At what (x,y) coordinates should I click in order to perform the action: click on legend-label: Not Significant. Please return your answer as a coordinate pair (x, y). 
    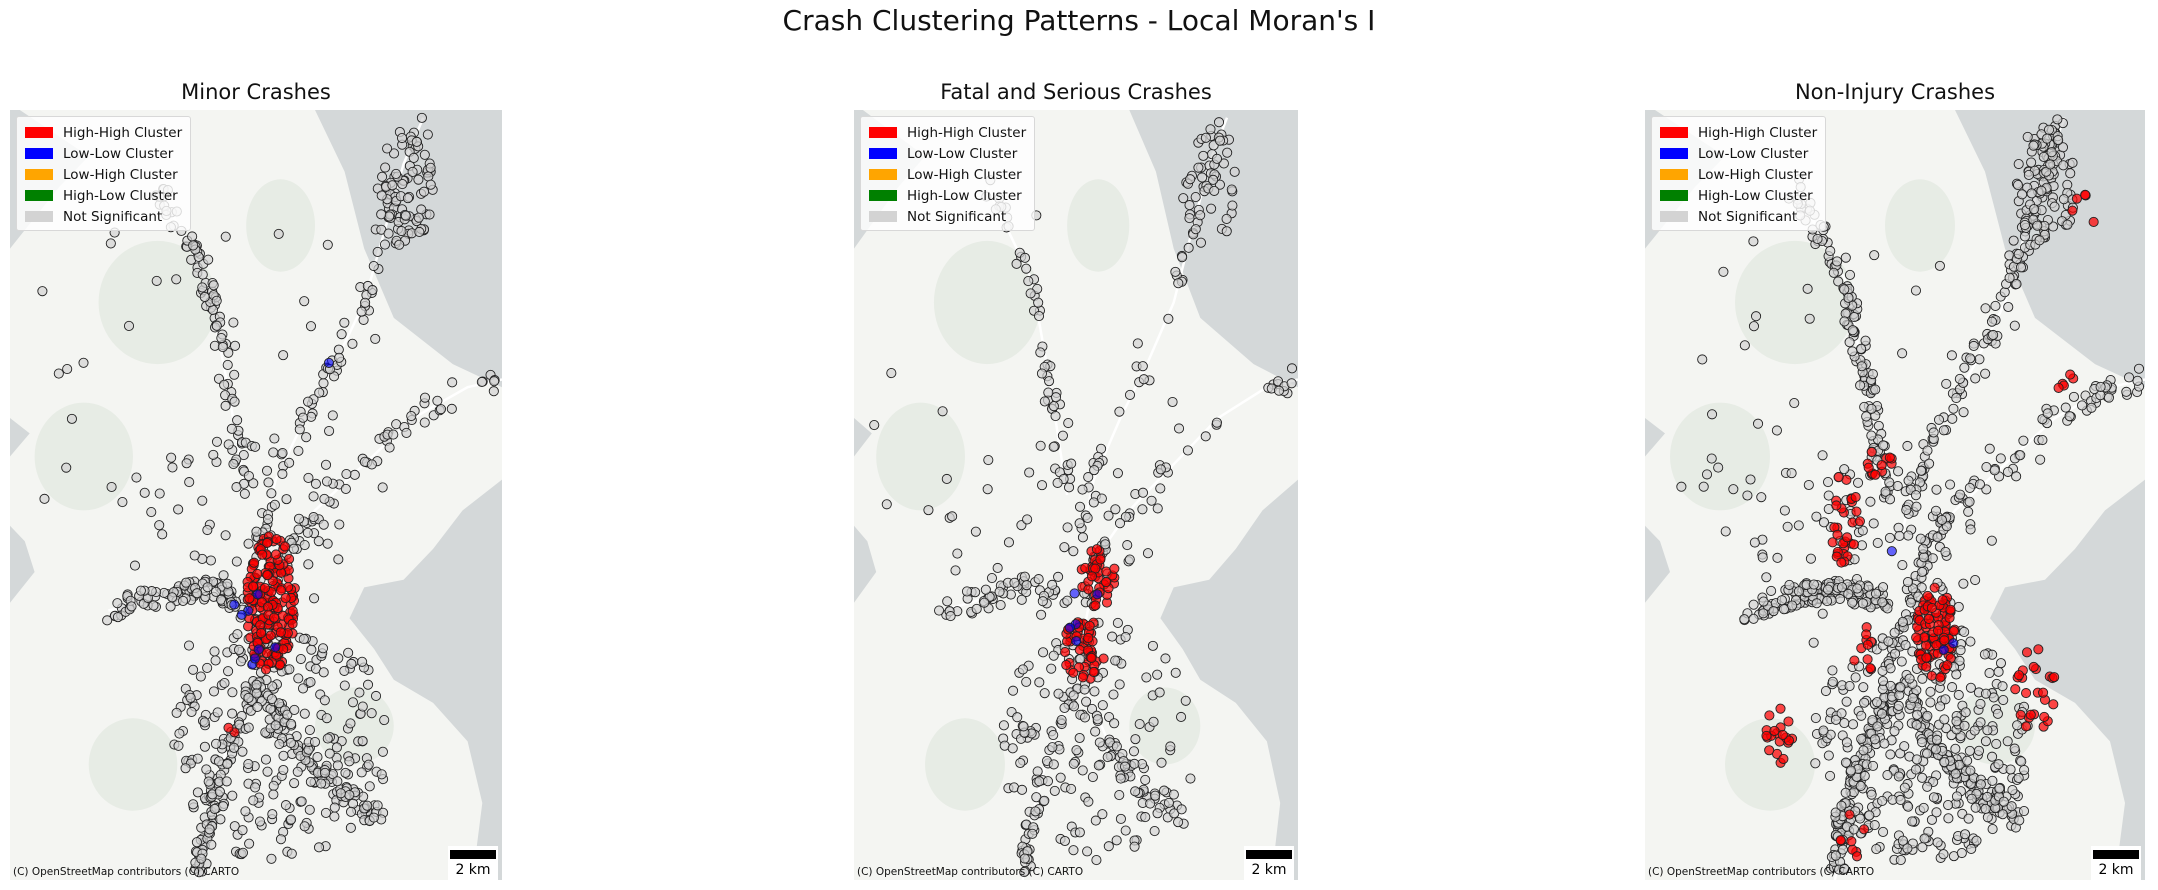
    Looking at the image, I should click on (113, 216).